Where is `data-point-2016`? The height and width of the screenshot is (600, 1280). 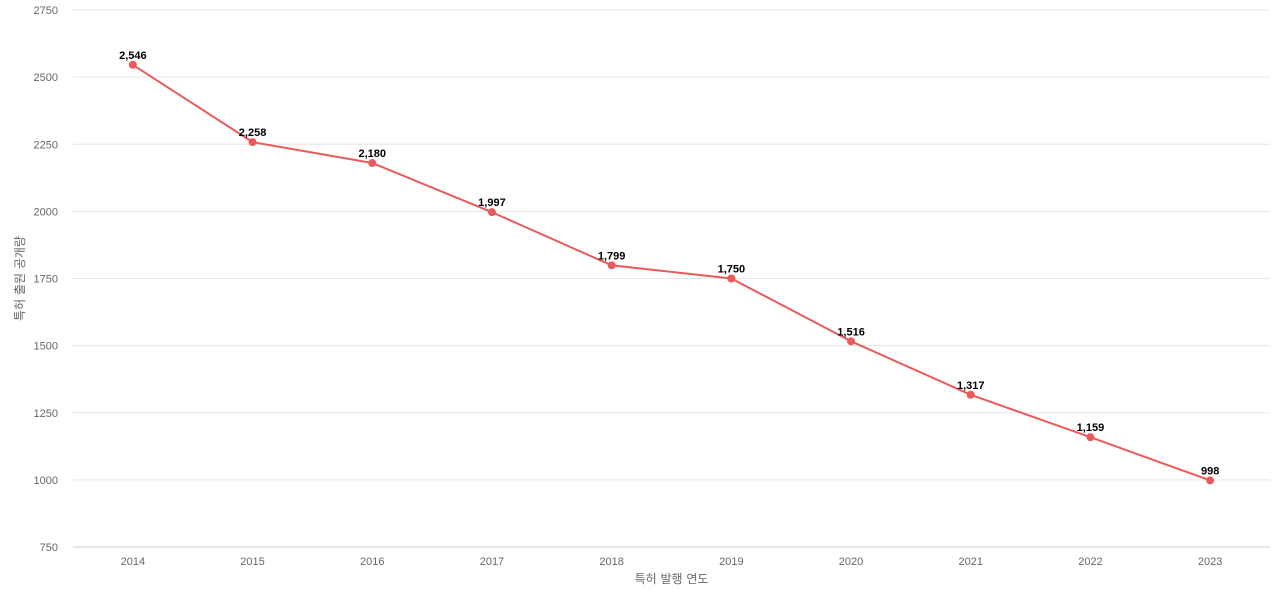
data-point-2016 is located at coordinates (372, 163).